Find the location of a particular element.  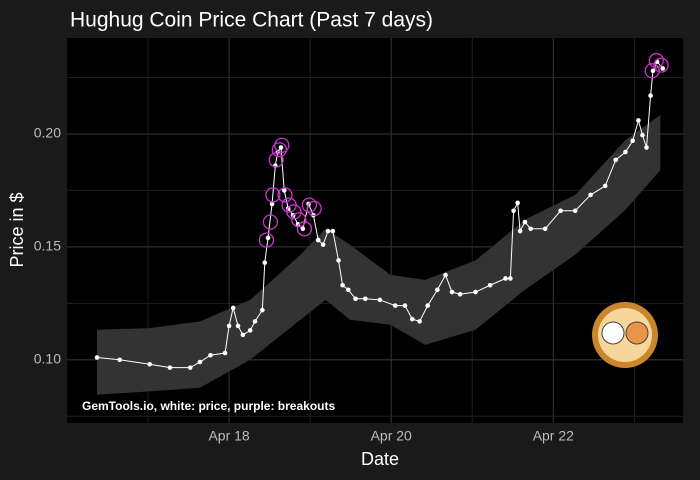

logo is located at coordinates (625, 335).